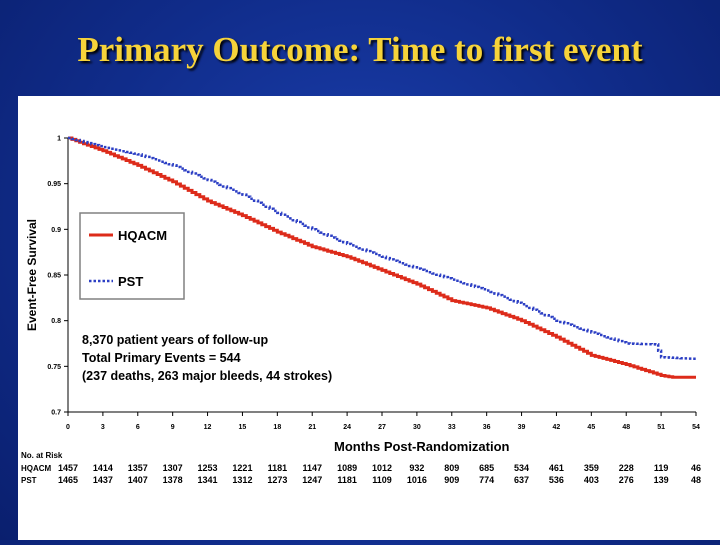  Describe the element at coordinates (277, 427) in the screenshot. I see `x-tick-label: 18` at that location.